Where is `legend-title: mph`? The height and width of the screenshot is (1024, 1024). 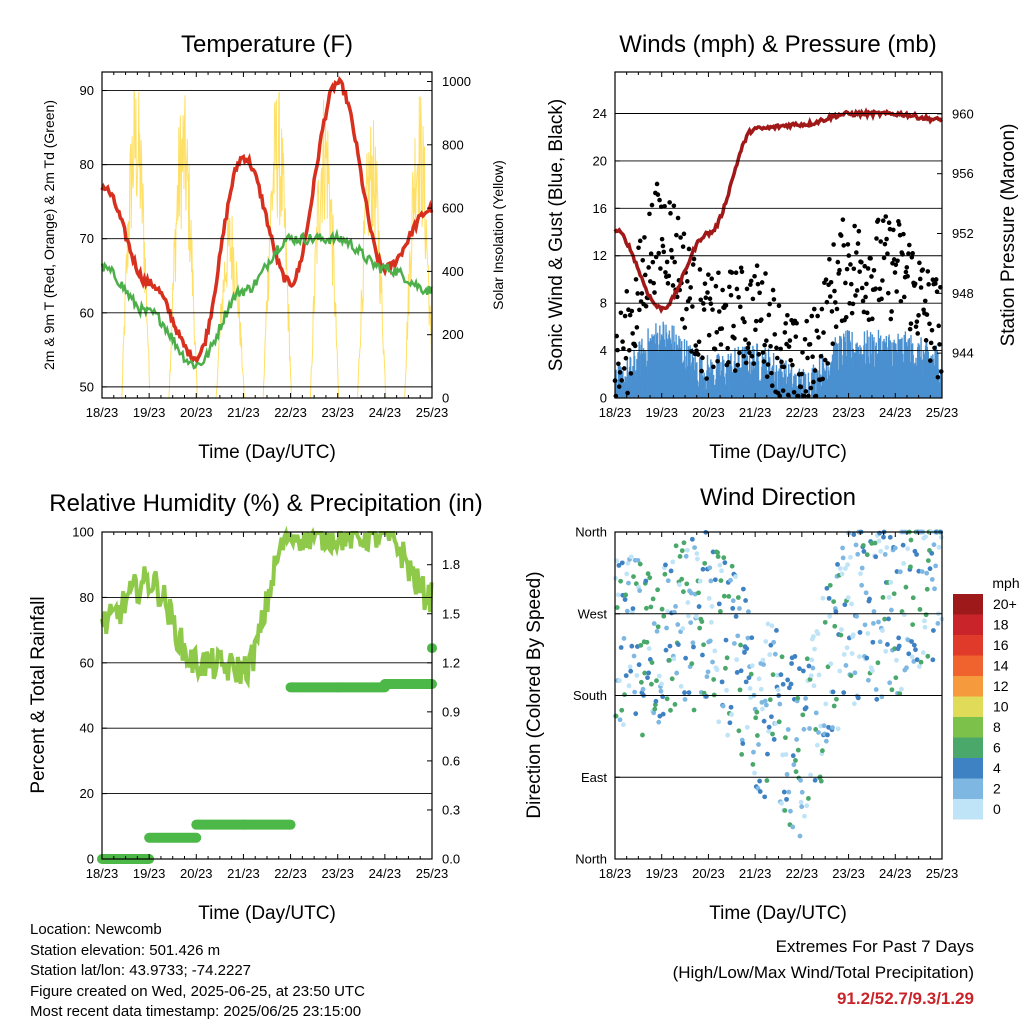 legend-title: mph is located at coordinates (1005, 583).